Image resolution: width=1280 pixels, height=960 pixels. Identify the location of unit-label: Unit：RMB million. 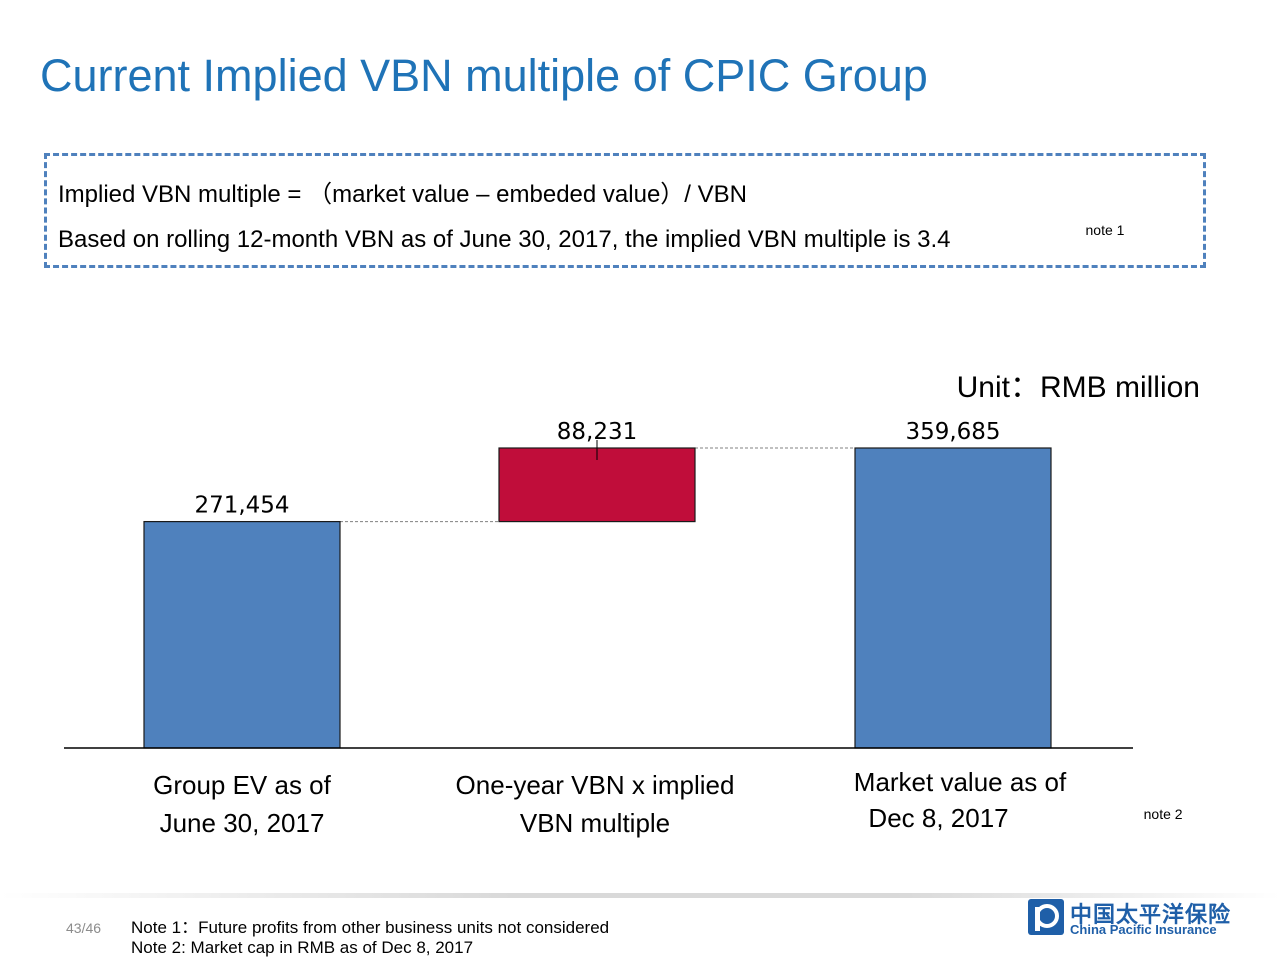
(1078, 387).